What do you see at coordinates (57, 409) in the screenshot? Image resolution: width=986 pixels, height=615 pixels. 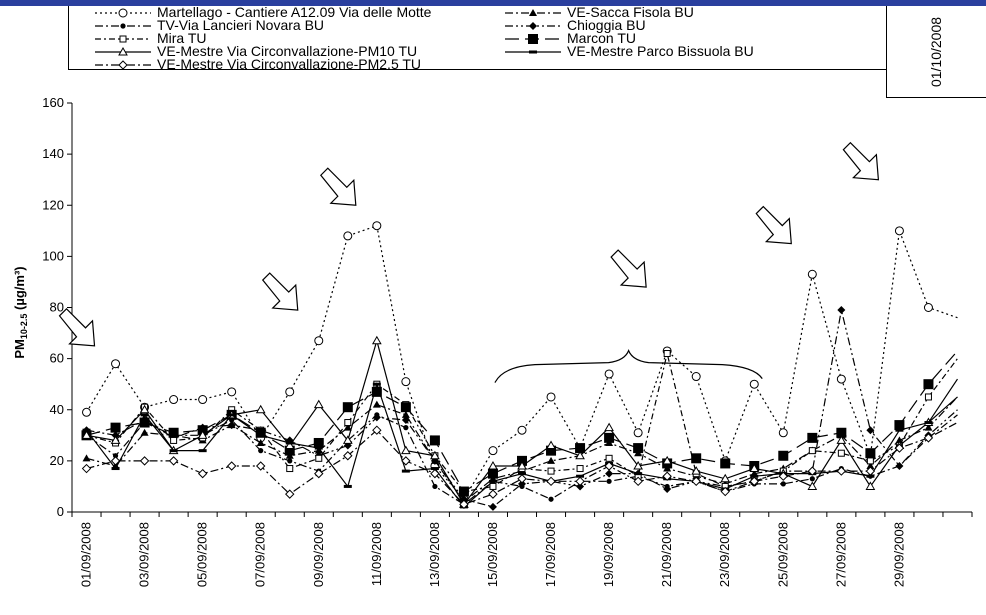 I see `y-tick-label: 40` at bounding box center [57, 409].